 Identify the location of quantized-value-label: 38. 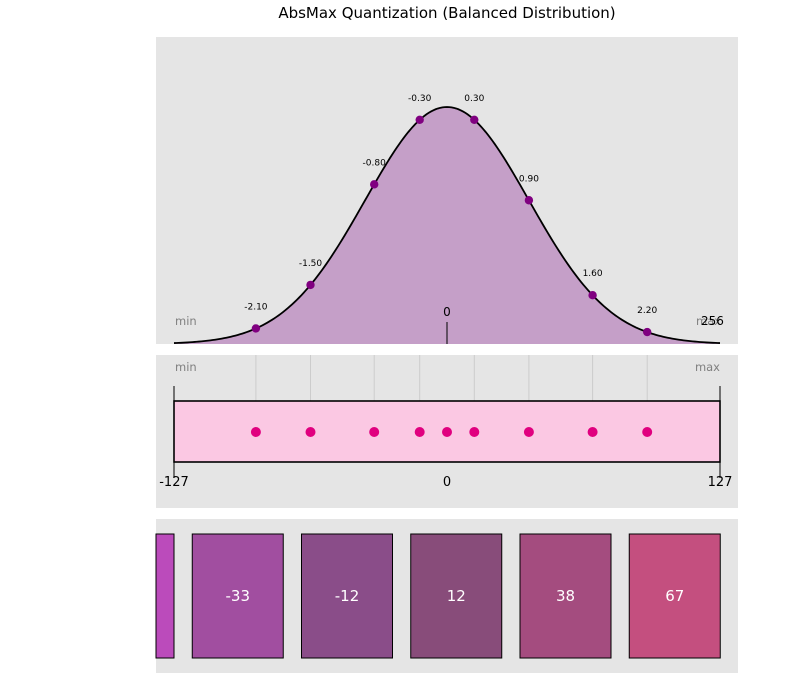
(565, 596).